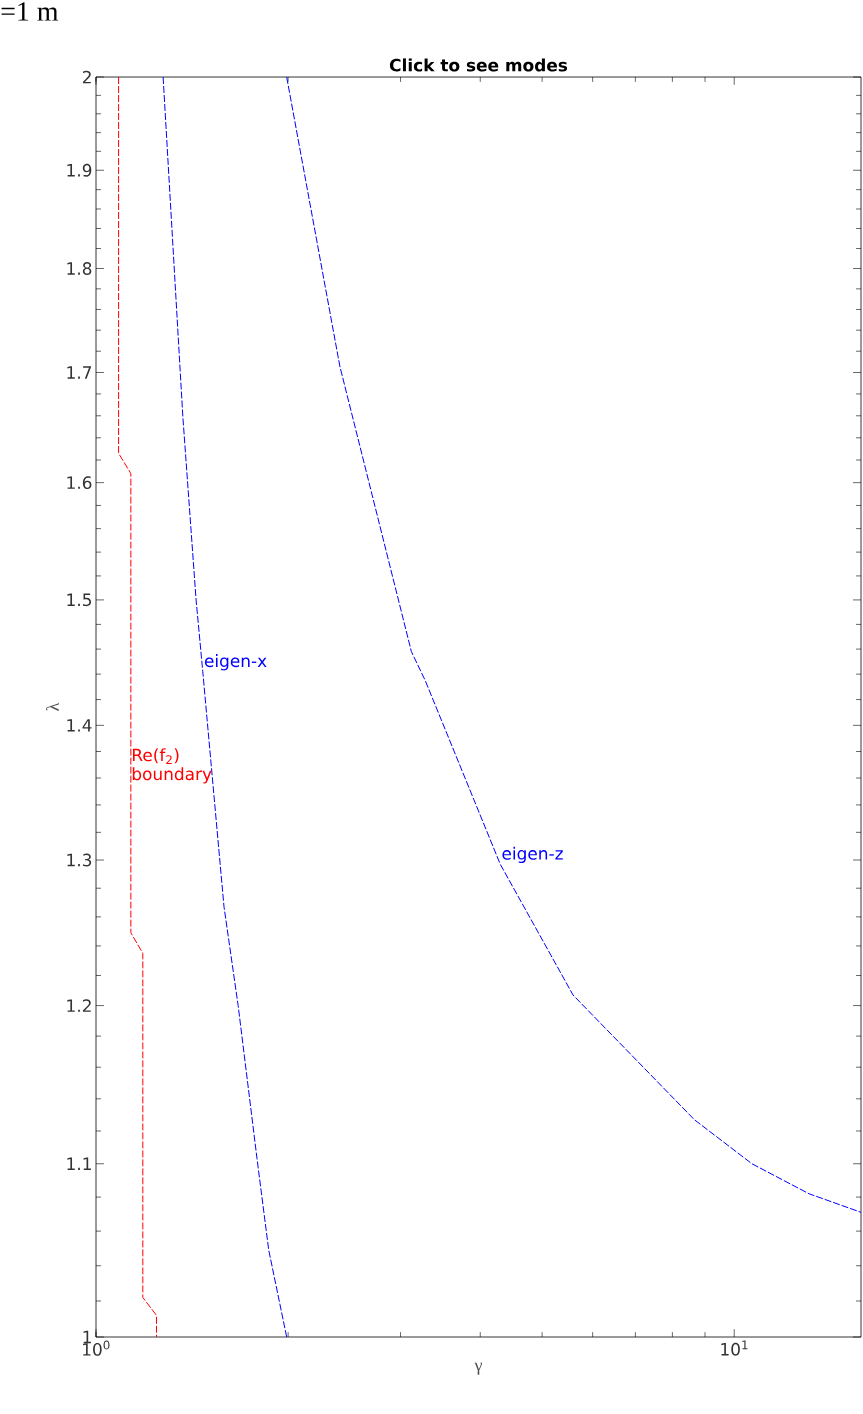 The image size is (863, 1414). What do you see at coordinates (172, 766) in the screenshot?
I see `annotation: Re(f$_{2}$) boundary` at bounding box center [172, 766].